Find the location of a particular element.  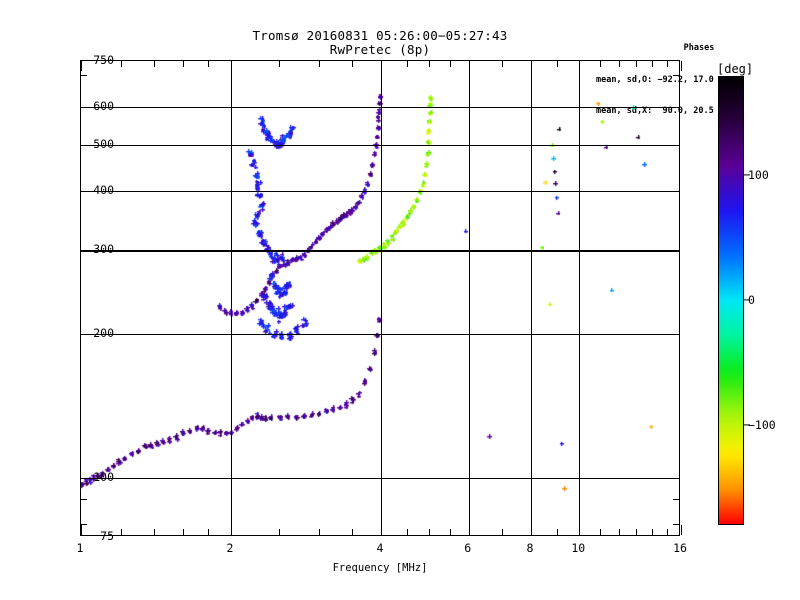

x-axis-tick-label: 1 is located at coordinates (80, 548).